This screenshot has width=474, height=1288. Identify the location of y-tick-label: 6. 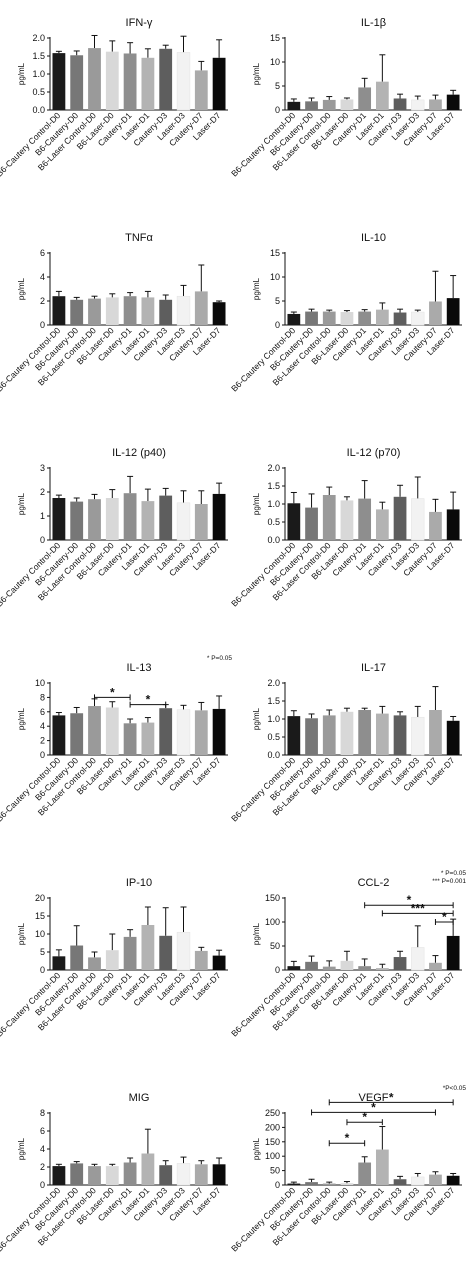
(42, 253).